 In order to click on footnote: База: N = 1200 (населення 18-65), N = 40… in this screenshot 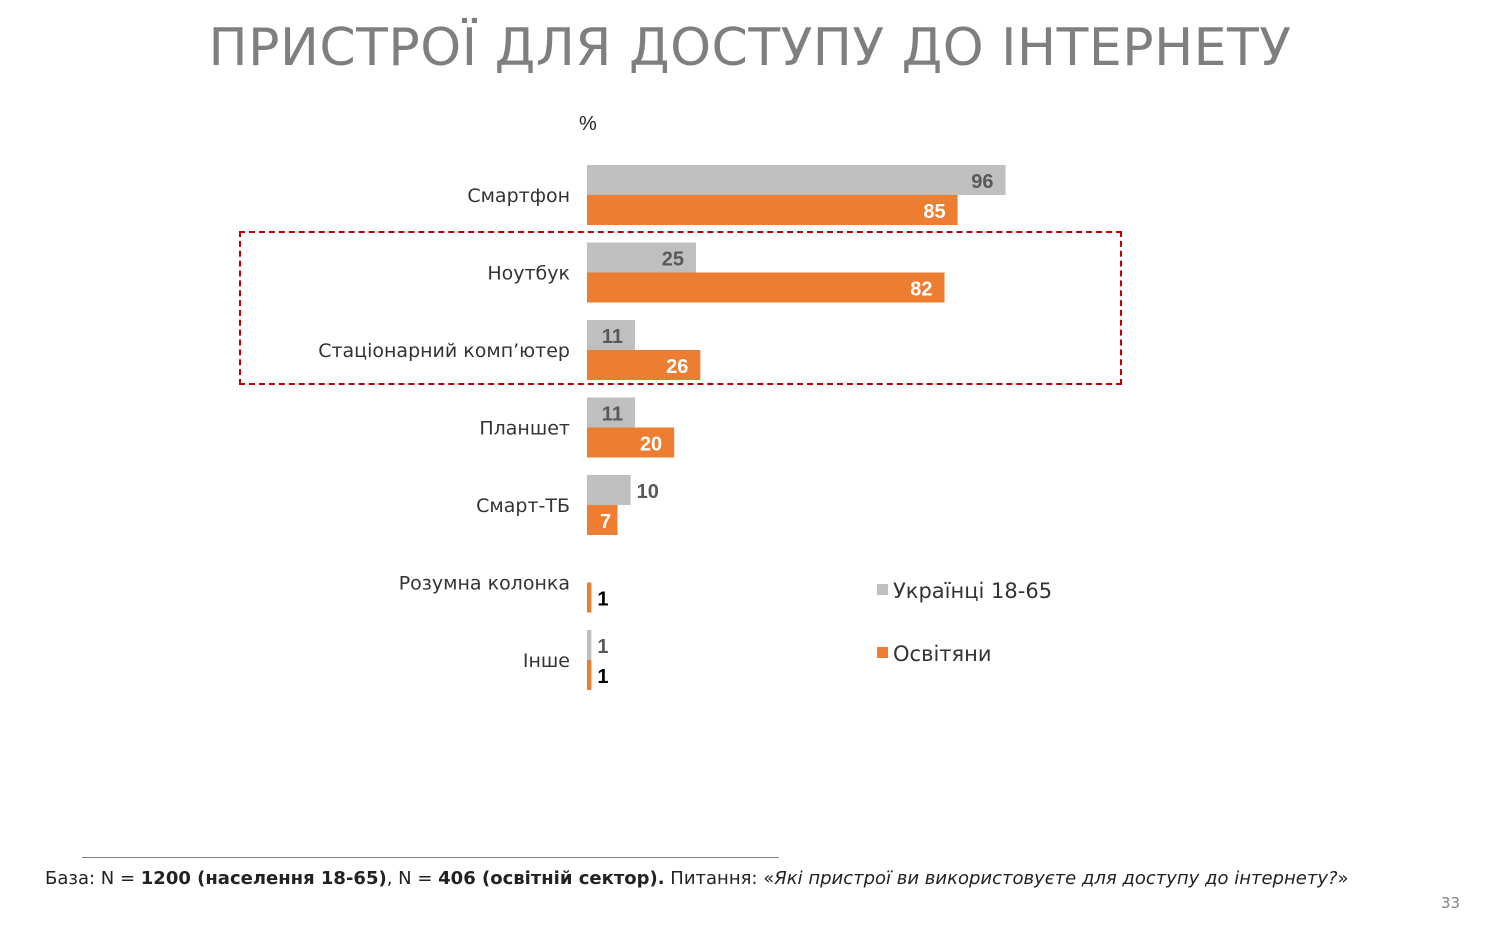, I will do `click(697, 878)`.